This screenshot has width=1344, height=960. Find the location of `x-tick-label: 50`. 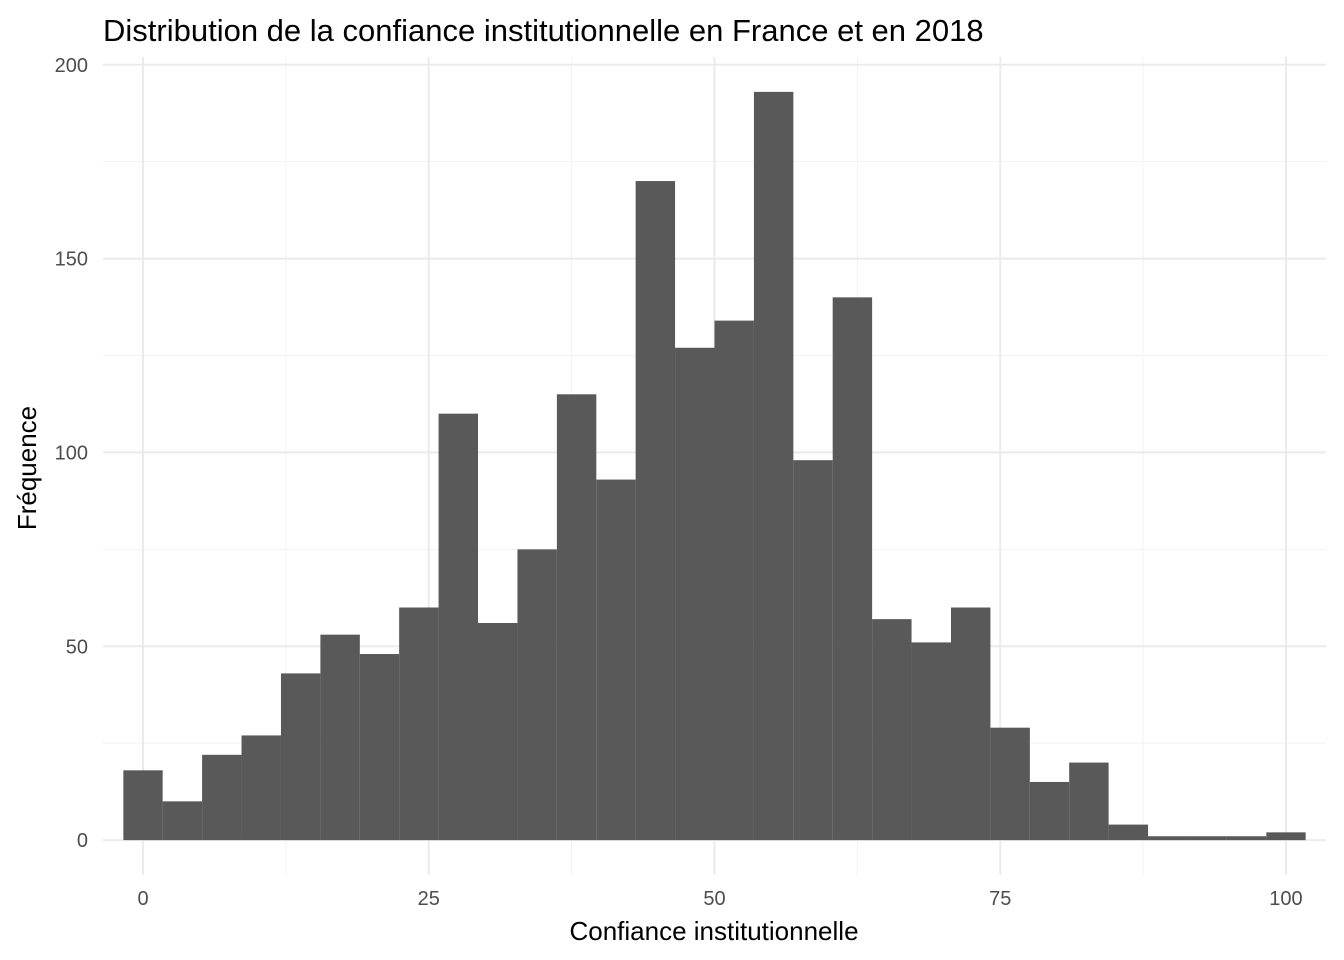

x-tick-label: 50 is located at coordinates (714, 899).